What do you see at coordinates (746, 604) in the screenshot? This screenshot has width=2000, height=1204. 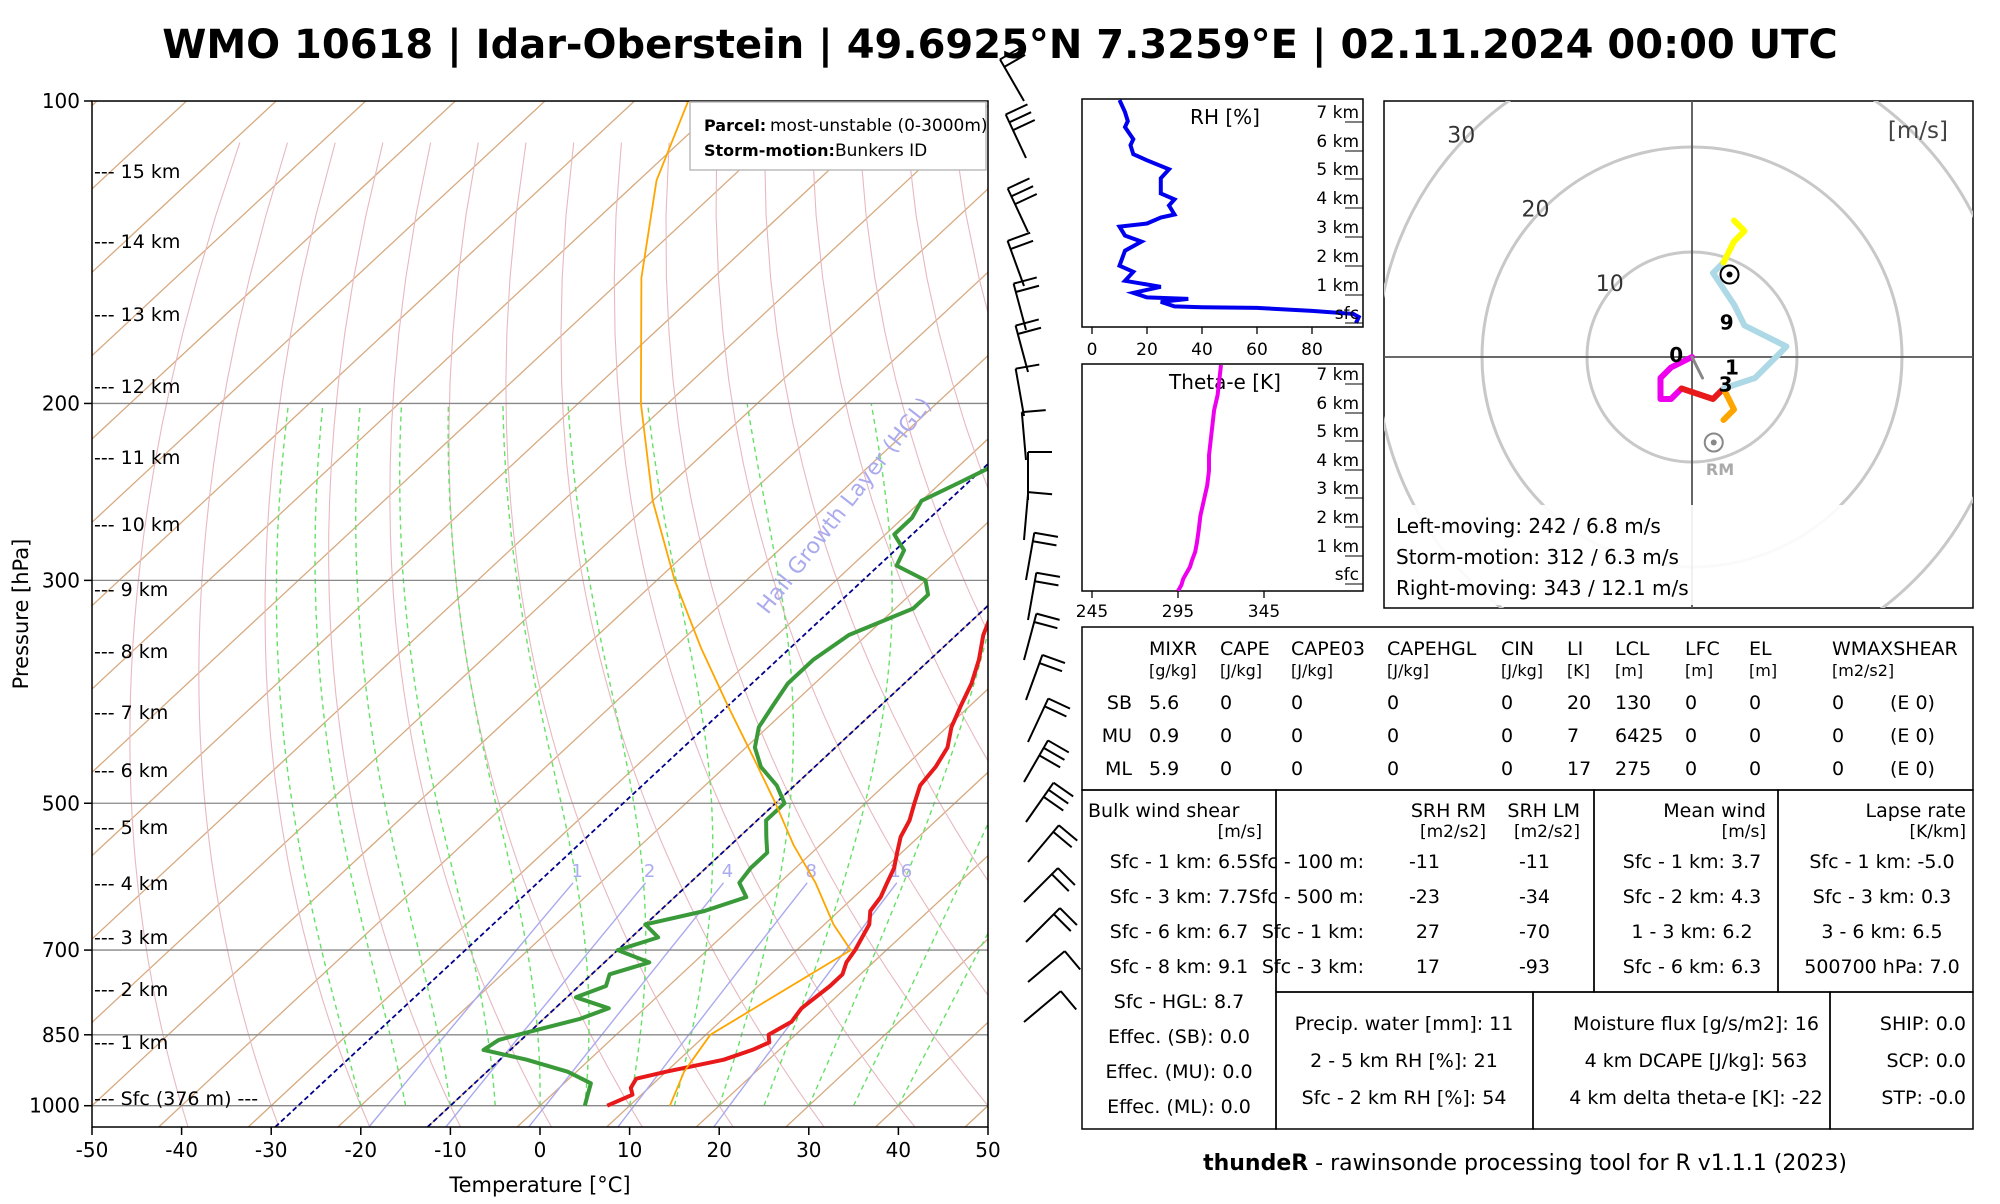 I see `series-parcel-line` at bounding box center [746, 604].